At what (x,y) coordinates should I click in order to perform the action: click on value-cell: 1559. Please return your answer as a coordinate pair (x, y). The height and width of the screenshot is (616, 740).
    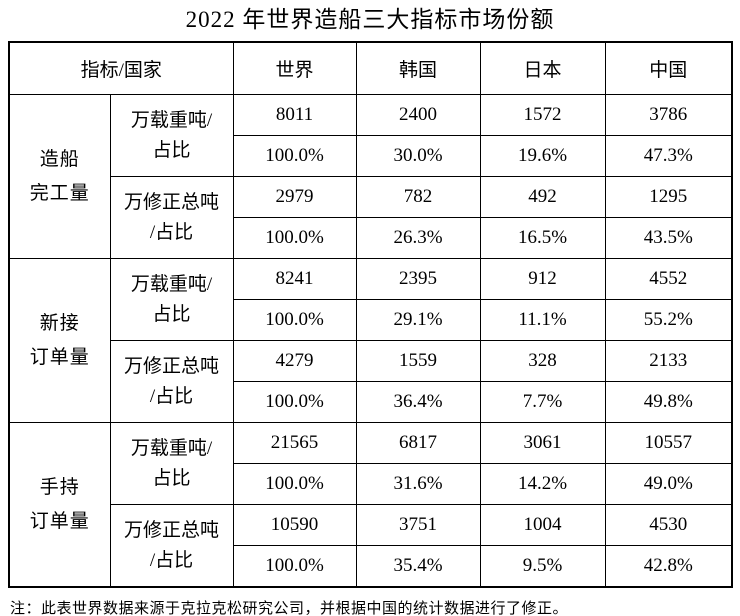
    Looking at the image, I should click on (418, 361).